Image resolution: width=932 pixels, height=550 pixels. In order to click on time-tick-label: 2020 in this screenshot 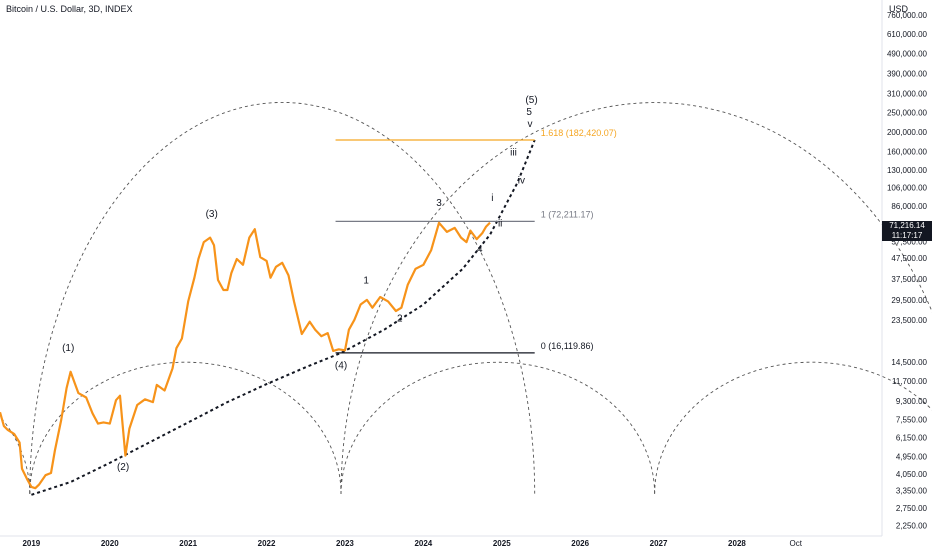, I will do `click(110, 543)`.